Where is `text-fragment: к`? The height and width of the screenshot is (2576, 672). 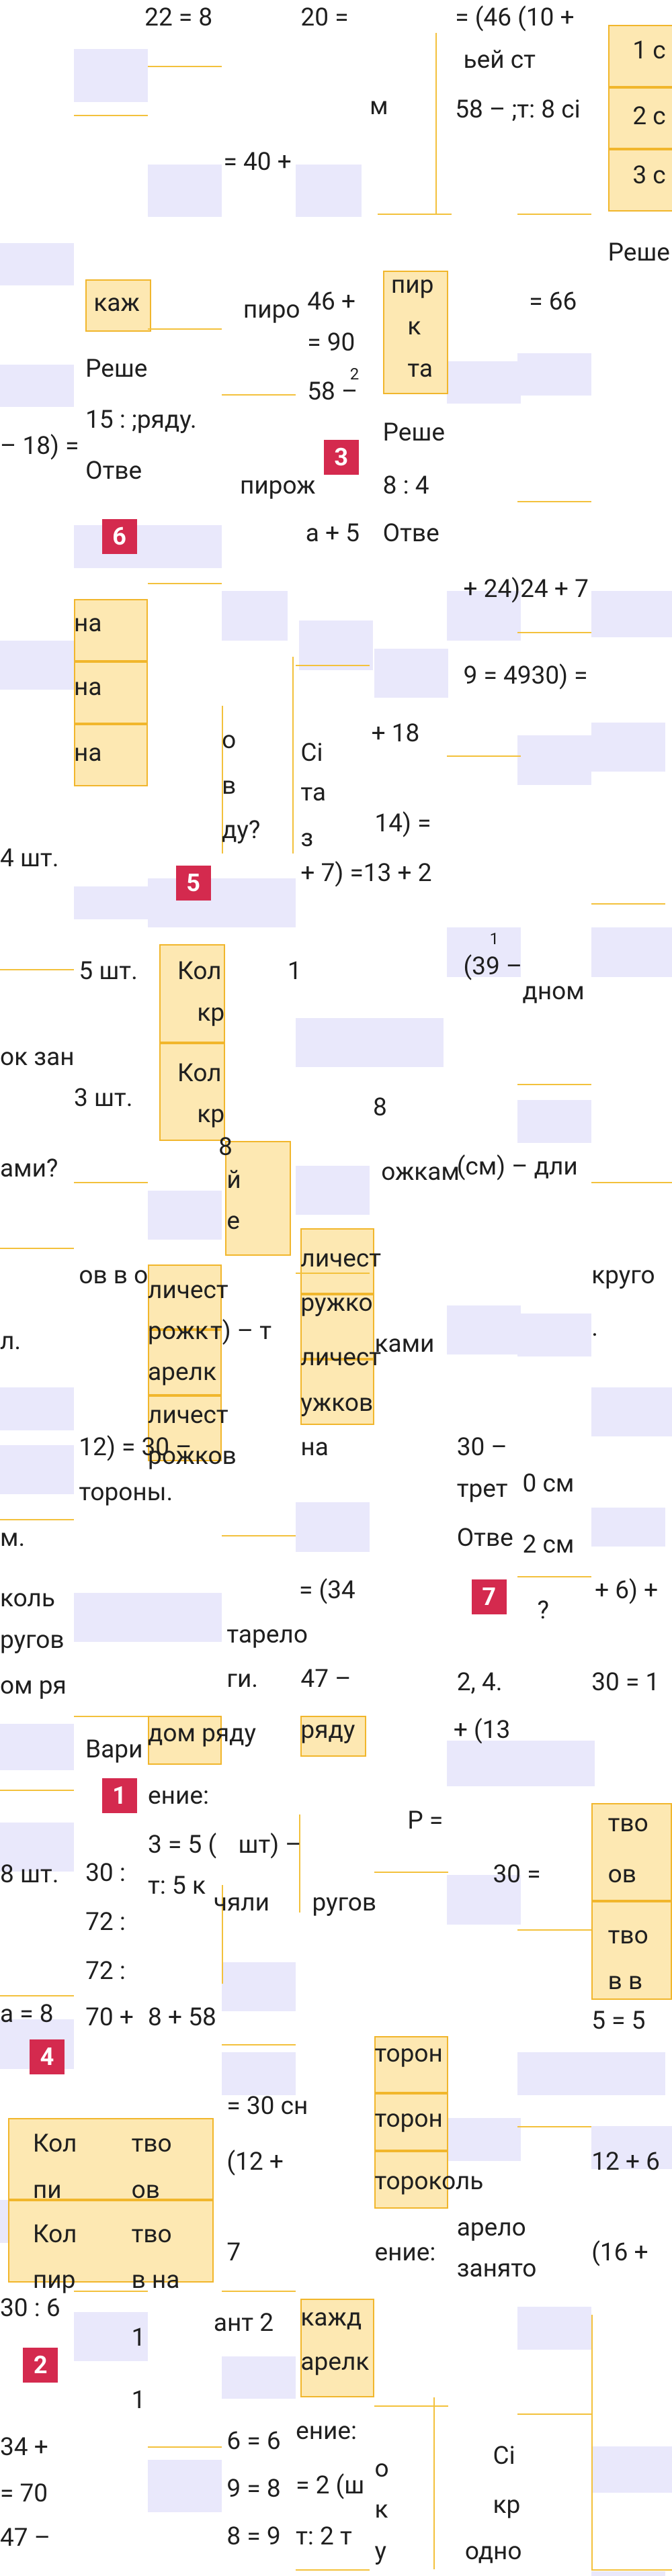 text-fragment: к is located at coordinates (414, 326).